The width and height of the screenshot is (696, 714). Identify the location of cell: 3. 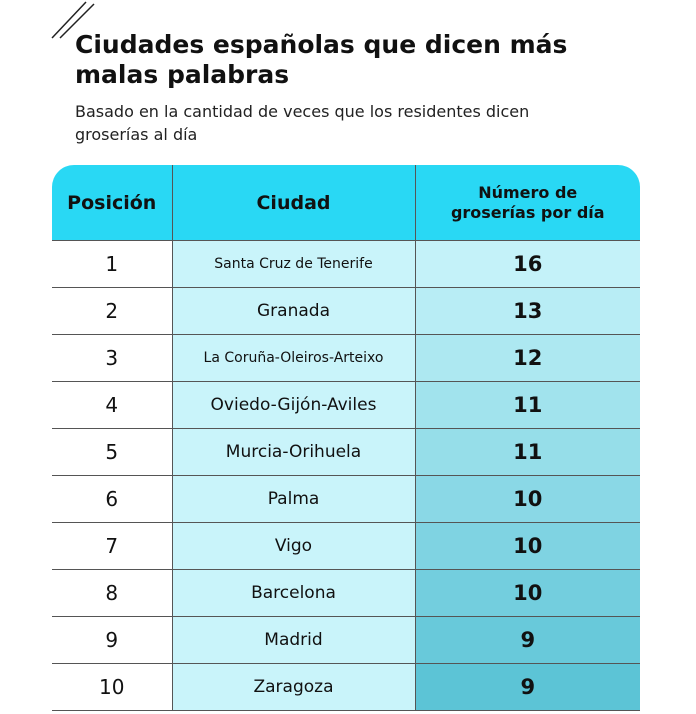
(112, 358).